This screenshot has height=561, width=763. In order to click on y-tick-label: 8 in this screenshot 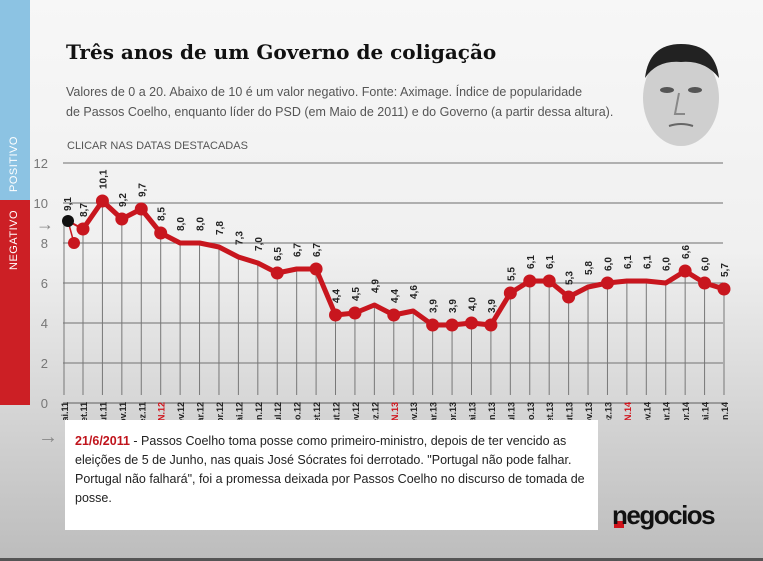, I will do `click(44, 243)`.